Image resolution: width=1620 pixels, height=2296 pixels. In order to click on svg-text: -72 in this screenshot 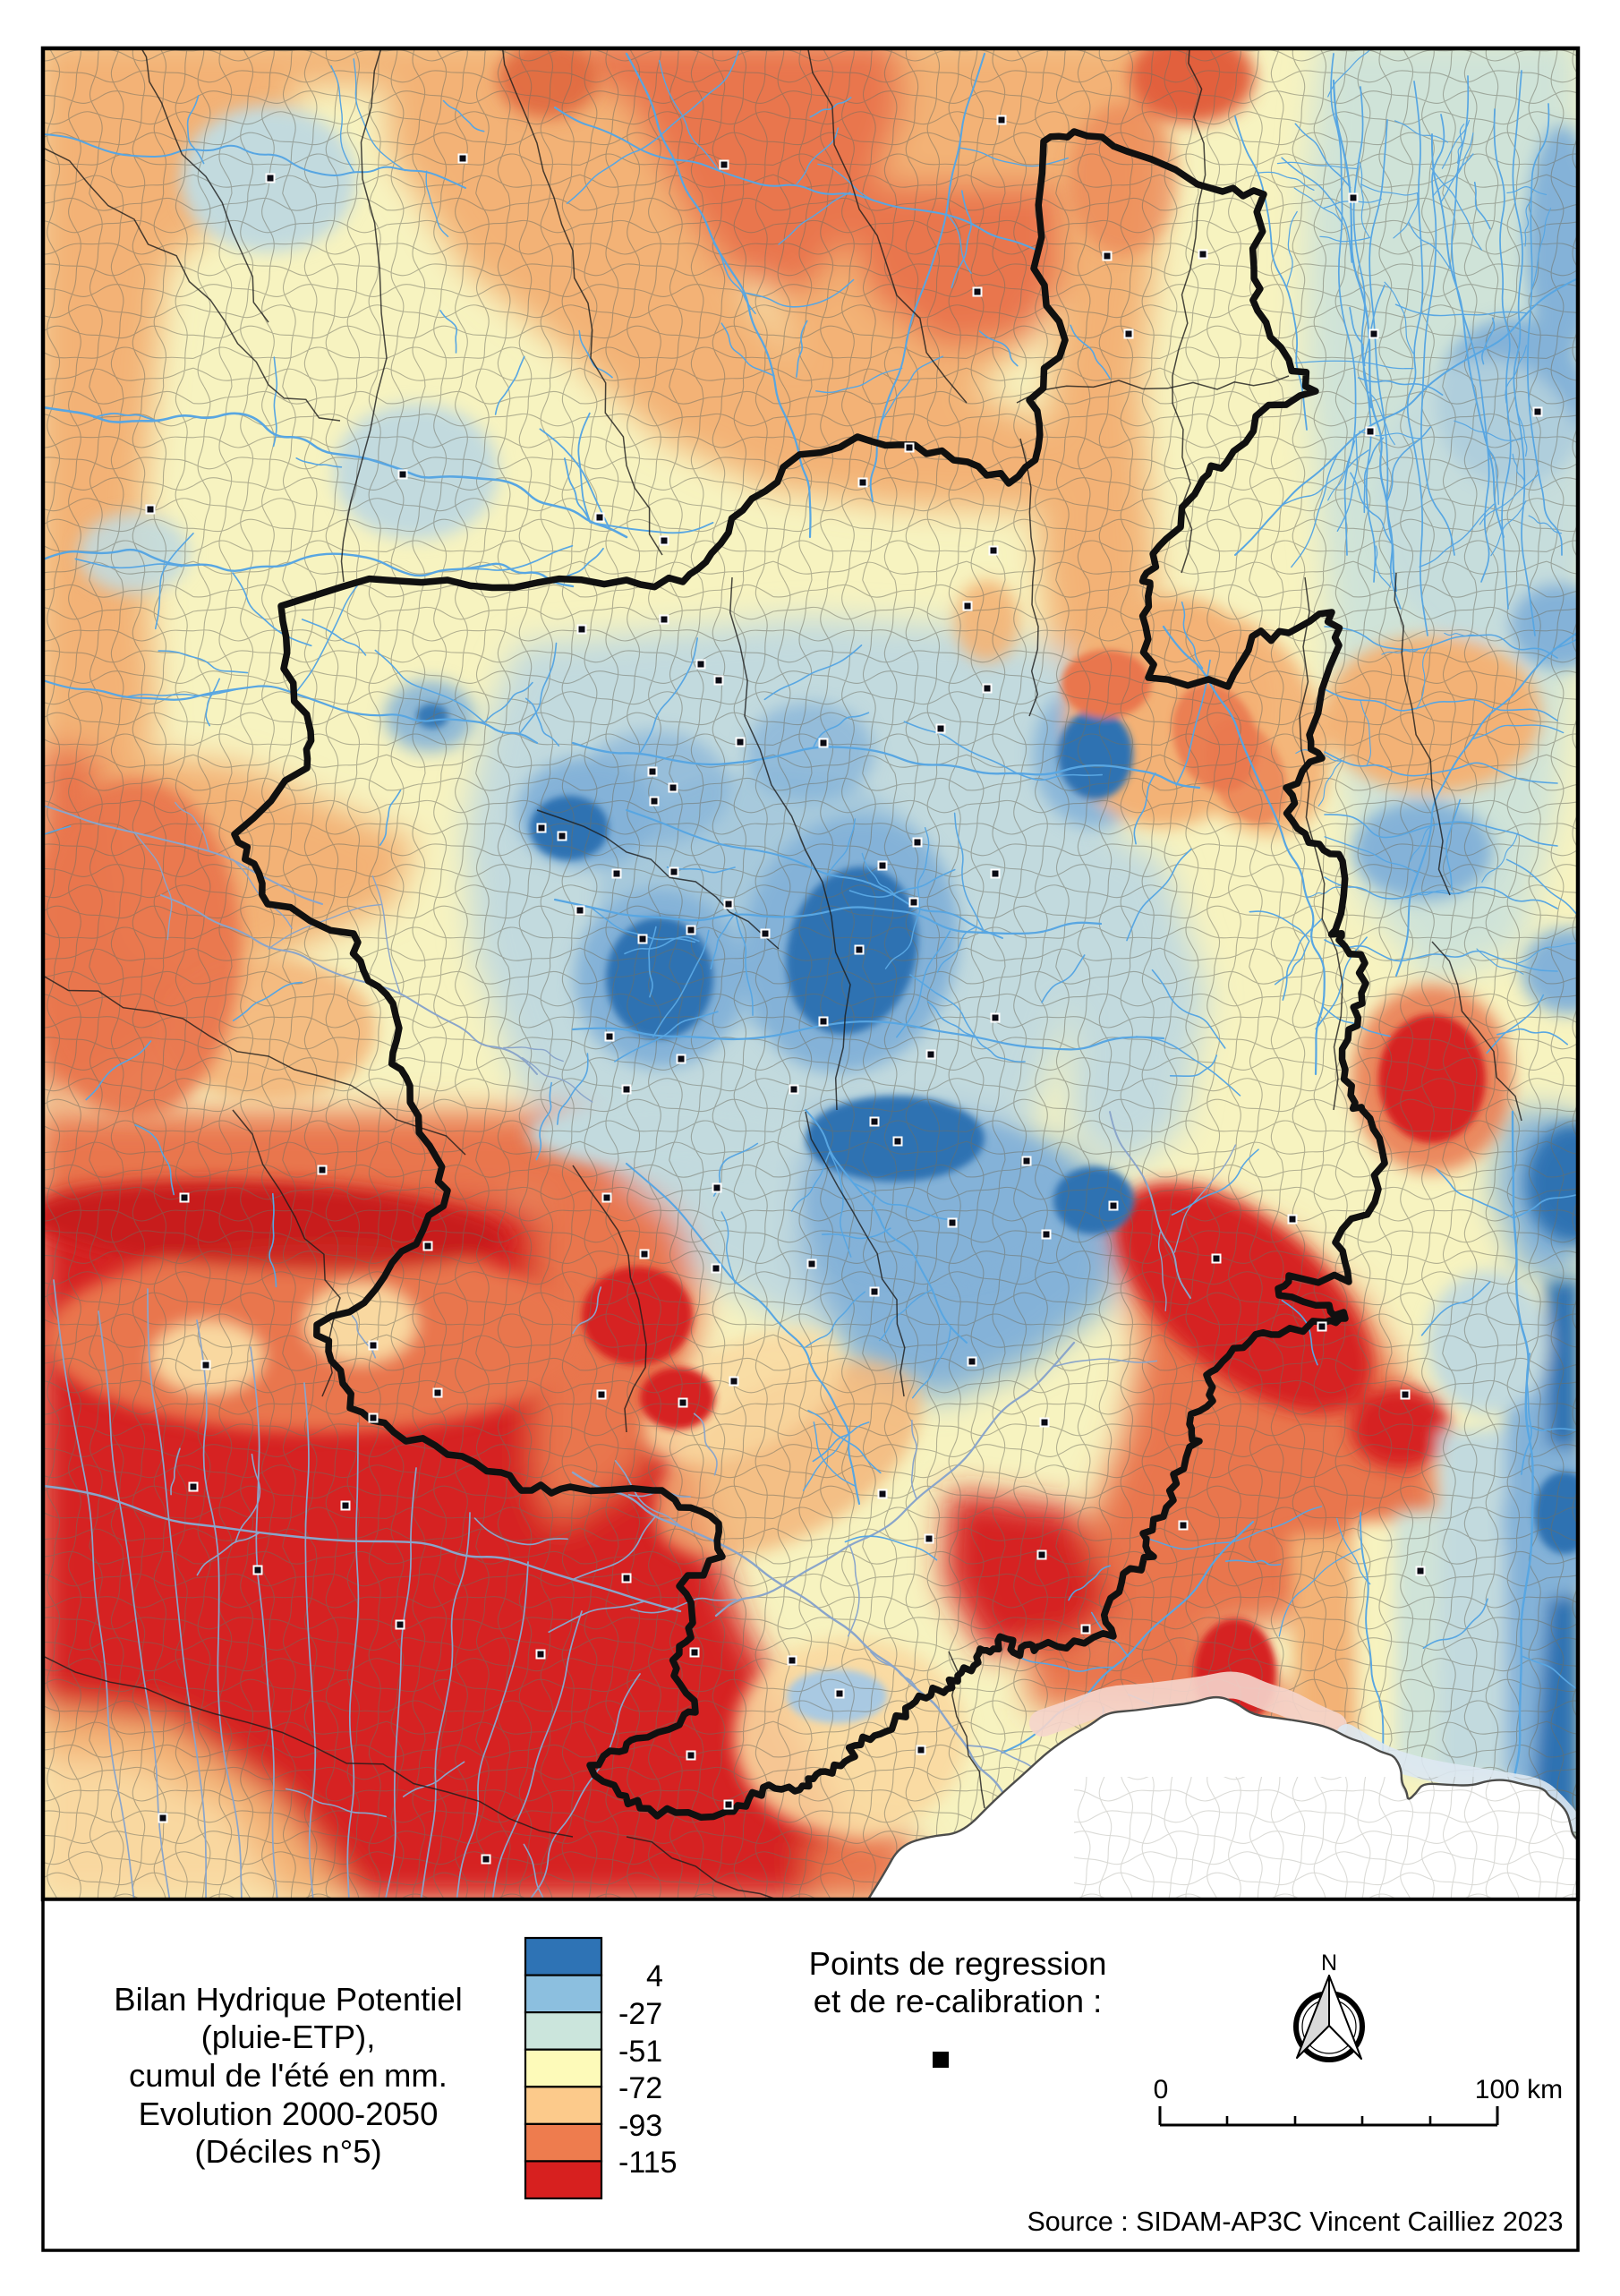, I will do `click(640, 2088)`.